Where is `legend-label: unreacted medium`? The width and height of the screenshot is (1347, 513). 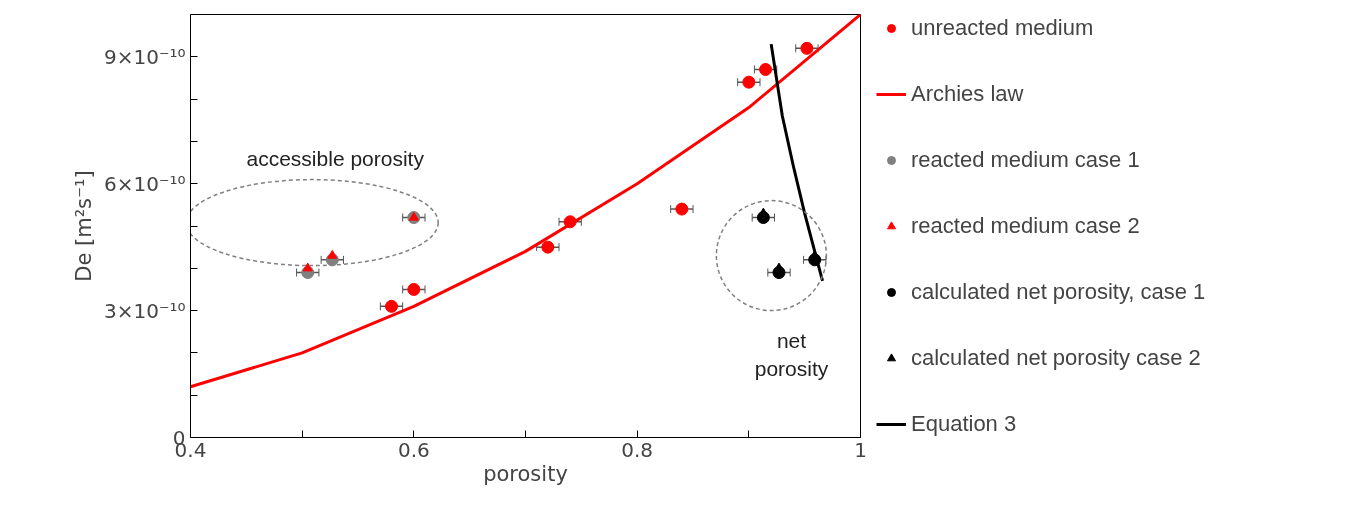 legend-label: unreacted medium is located at coordinates (1002, 27).